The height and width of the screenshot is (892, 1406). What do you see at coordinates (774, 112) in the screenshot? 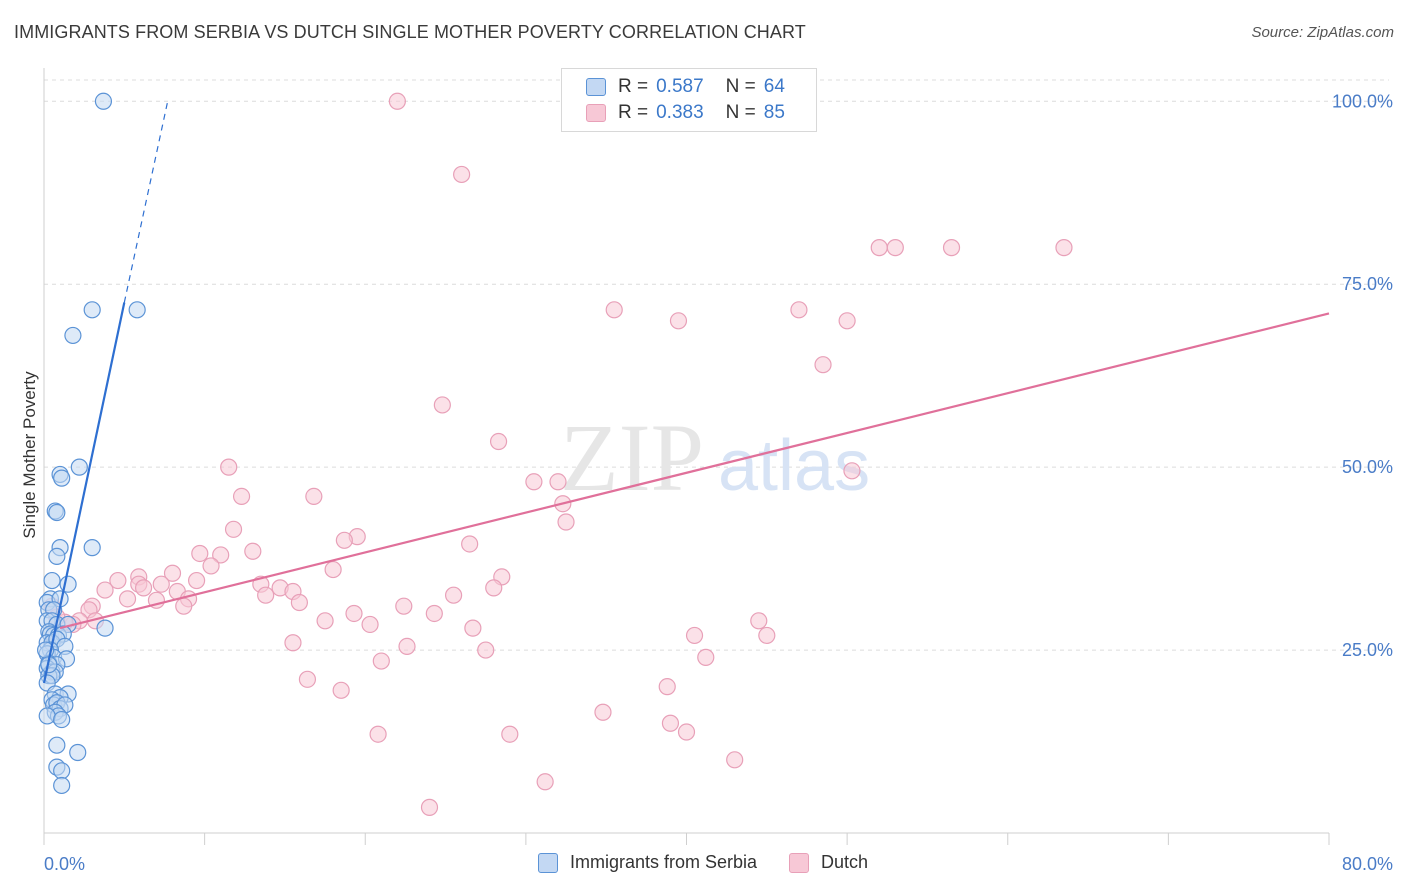
I see `legend-n-value-dutch: 85` at bounding box center [774, 112].